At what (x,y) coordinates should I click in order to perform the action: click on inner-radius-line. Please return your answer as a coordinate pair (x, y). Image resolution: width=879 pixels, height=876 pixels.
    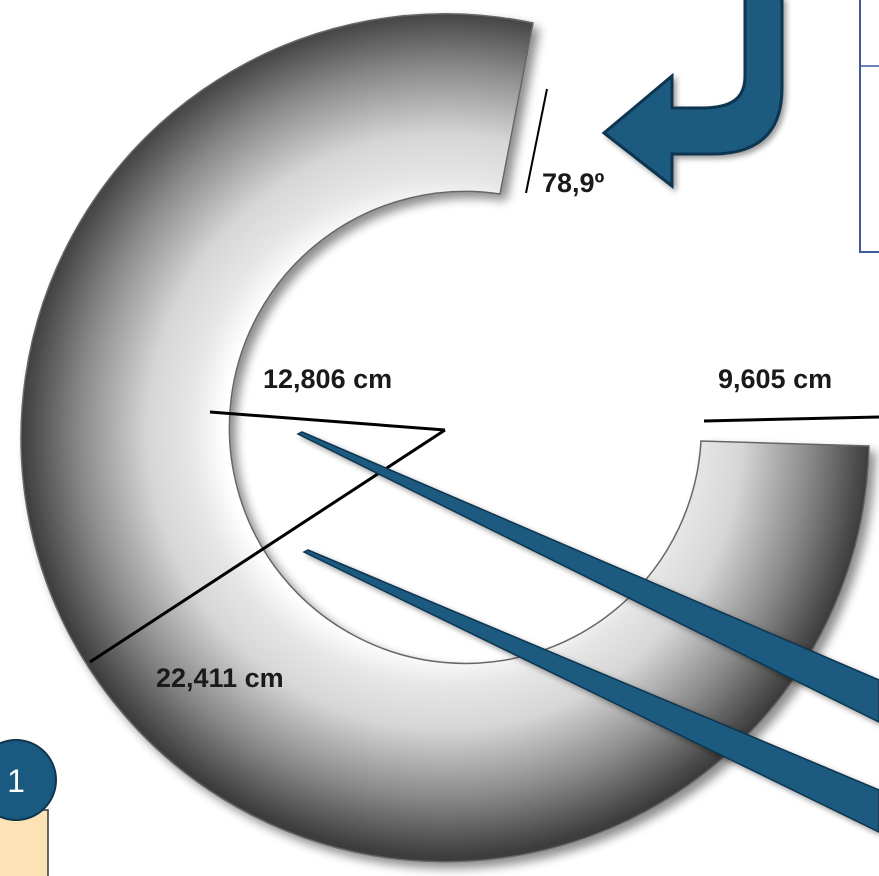
    Looking at the image, I should click on (327, 421).